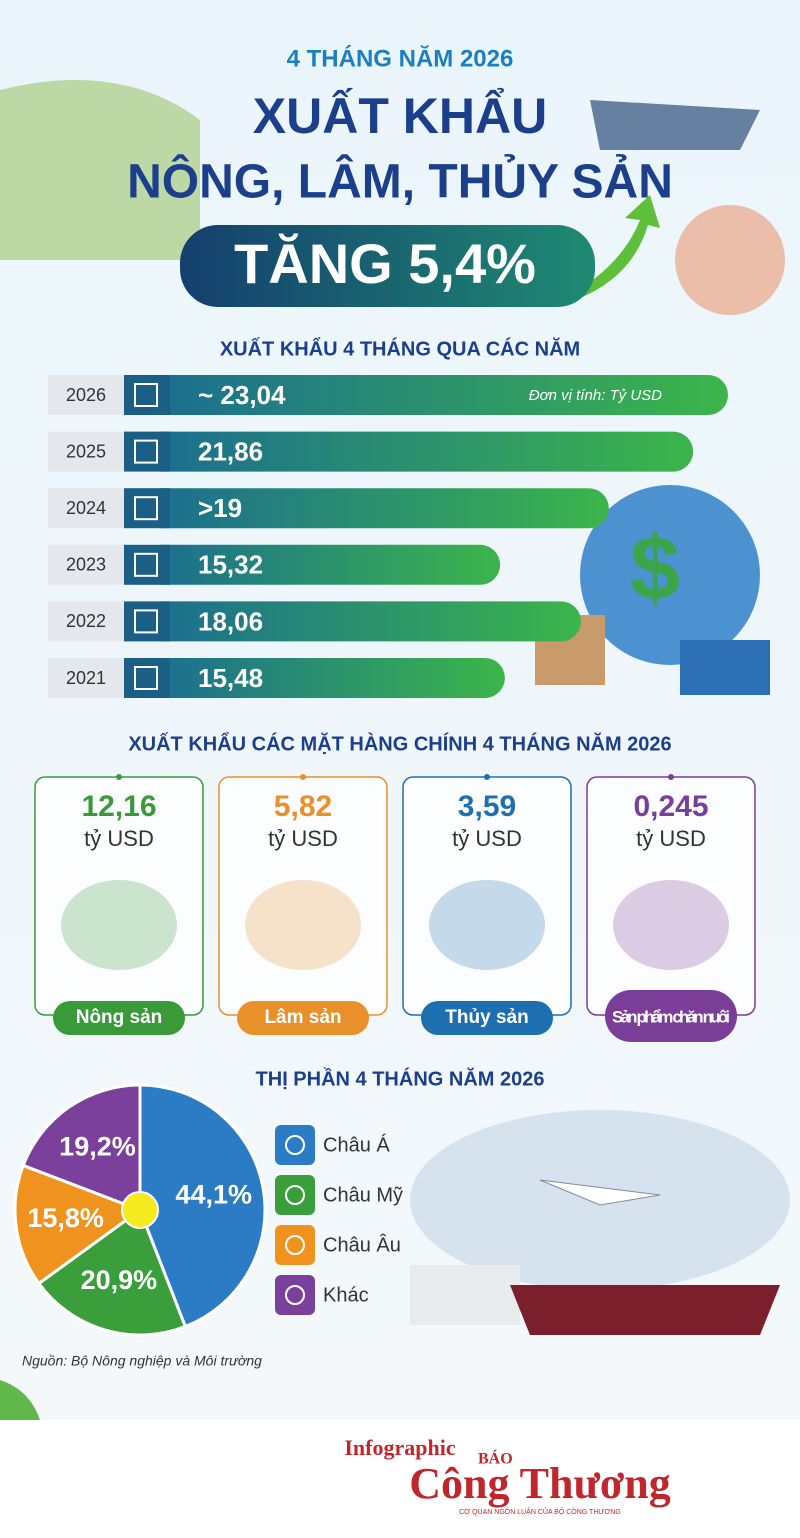 The width and height of the screenshot is (800, 1538). I want to click on food-decoration, so click(730, 260).